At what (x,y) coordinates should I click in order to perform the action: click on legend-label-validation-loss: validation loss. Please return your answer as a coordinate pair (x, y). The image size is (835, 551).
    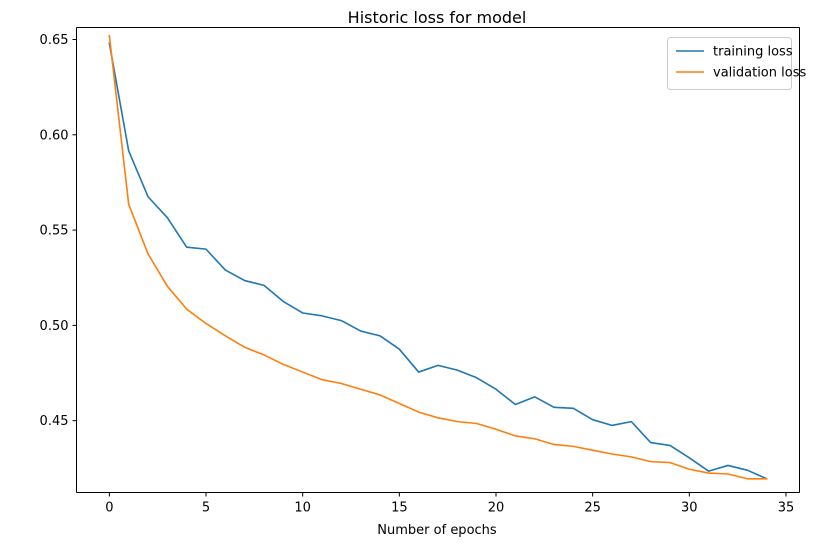
    Looking at the image, I should click on (759, 73).